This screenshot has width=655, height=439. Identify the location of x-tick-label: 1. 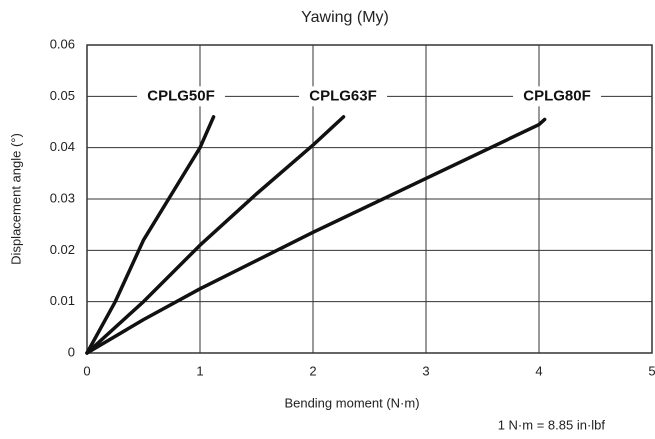
(199, 370).